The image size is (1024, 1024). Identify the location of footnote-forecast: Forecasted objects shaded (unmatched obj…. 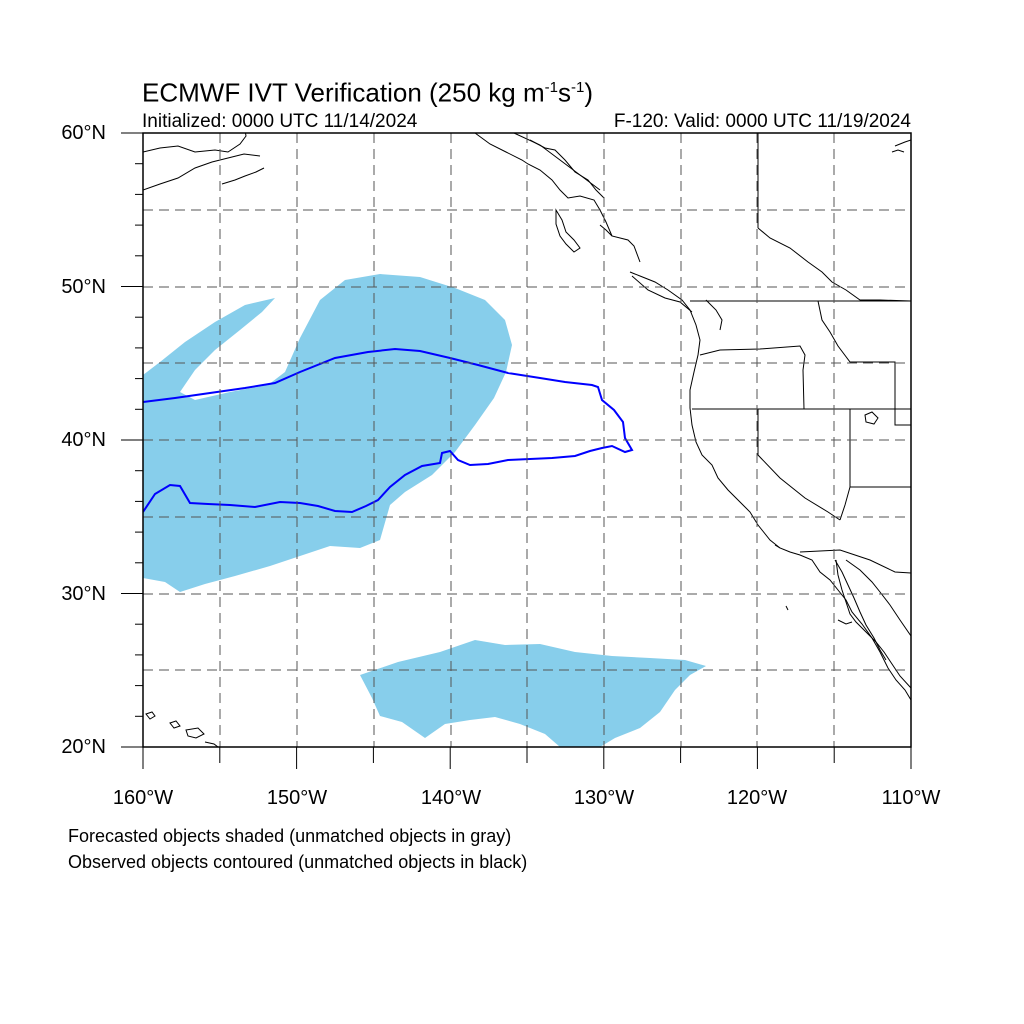
(290, 836).